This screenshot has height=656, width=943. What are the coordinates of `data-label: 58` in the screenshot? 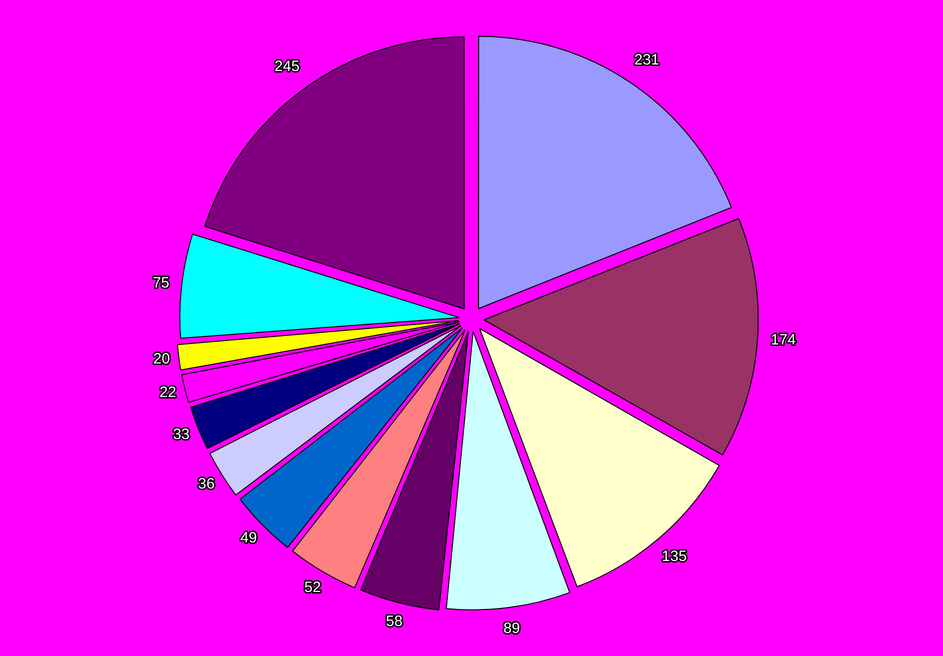 It's located at (394, 621).